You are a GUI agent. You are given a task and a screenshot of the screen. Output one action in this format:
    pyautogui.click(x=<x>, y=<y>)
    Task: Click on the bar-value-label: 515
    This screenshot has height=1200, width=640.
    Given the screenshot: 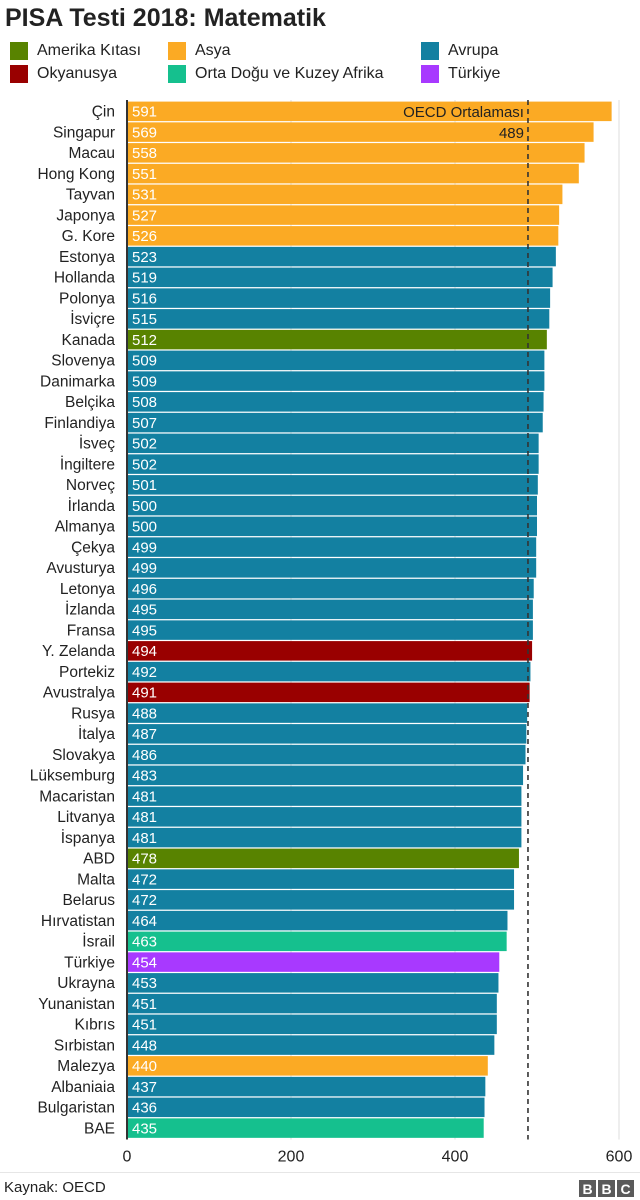 What is the action you would take?
    pyautogui.click(x=144, y=319)
    